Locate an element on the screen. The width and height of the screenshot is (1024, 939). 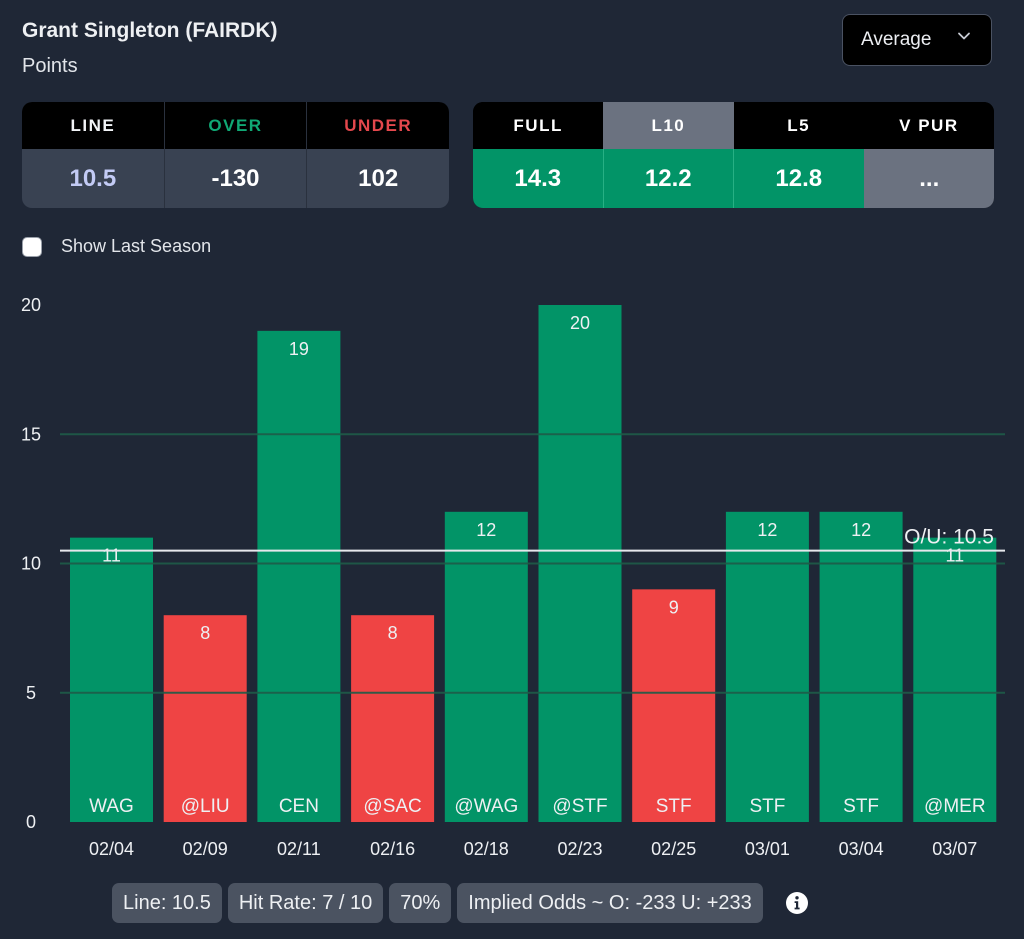
odds-line-value: 10.5 is located at coordinates (93, 178).